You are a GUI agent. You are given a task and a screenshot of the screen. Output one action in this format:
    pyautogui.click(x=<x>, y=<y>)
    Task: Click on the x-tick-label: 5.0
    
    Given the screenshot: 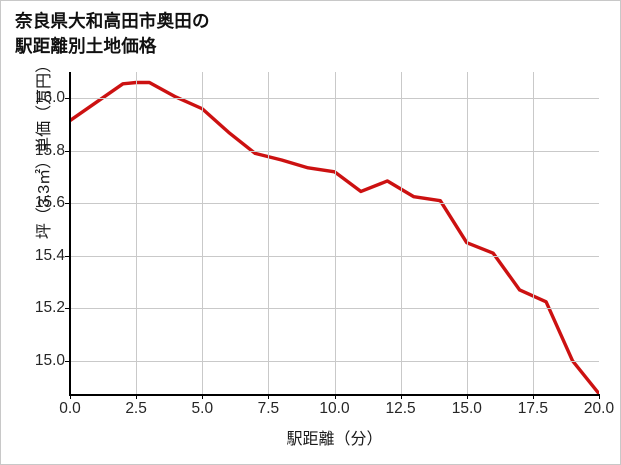 What is the action you would take?
    pyautogui.click(x=202, y=408)
    